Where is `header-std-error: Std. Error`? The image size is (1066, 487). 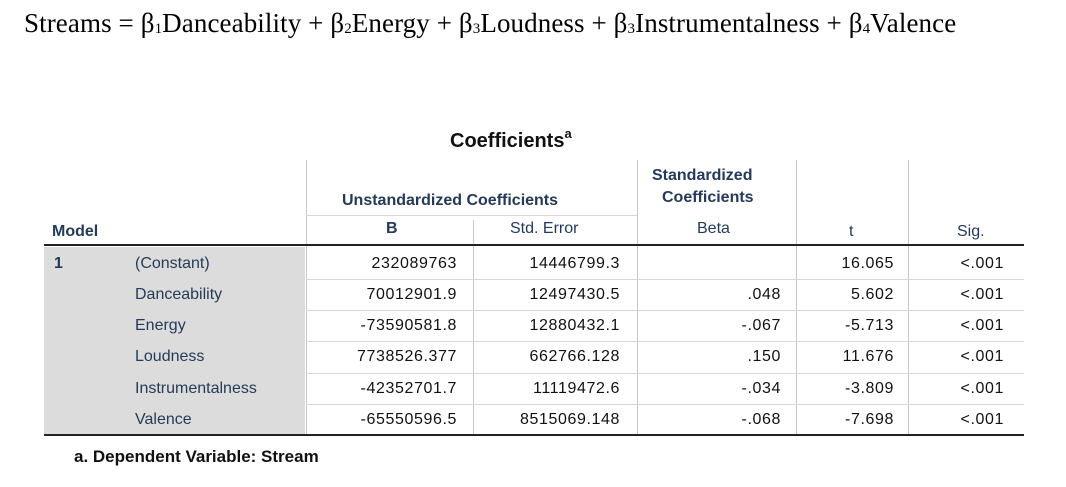
header-std-error: Std. Error is located at coordinates (544, 228).